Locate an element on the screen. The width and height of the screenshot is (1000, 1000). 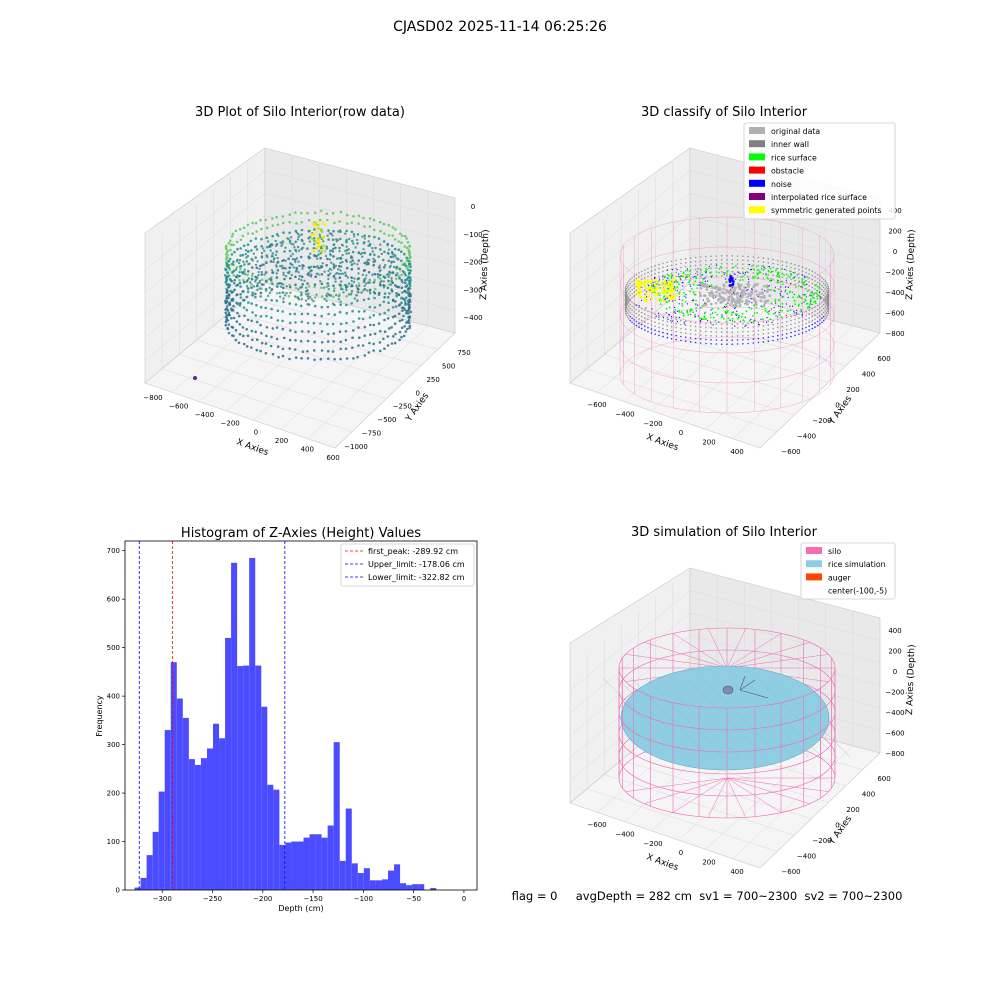
simulation-legend-label: rice simulation is located at coordinates (857, 564).